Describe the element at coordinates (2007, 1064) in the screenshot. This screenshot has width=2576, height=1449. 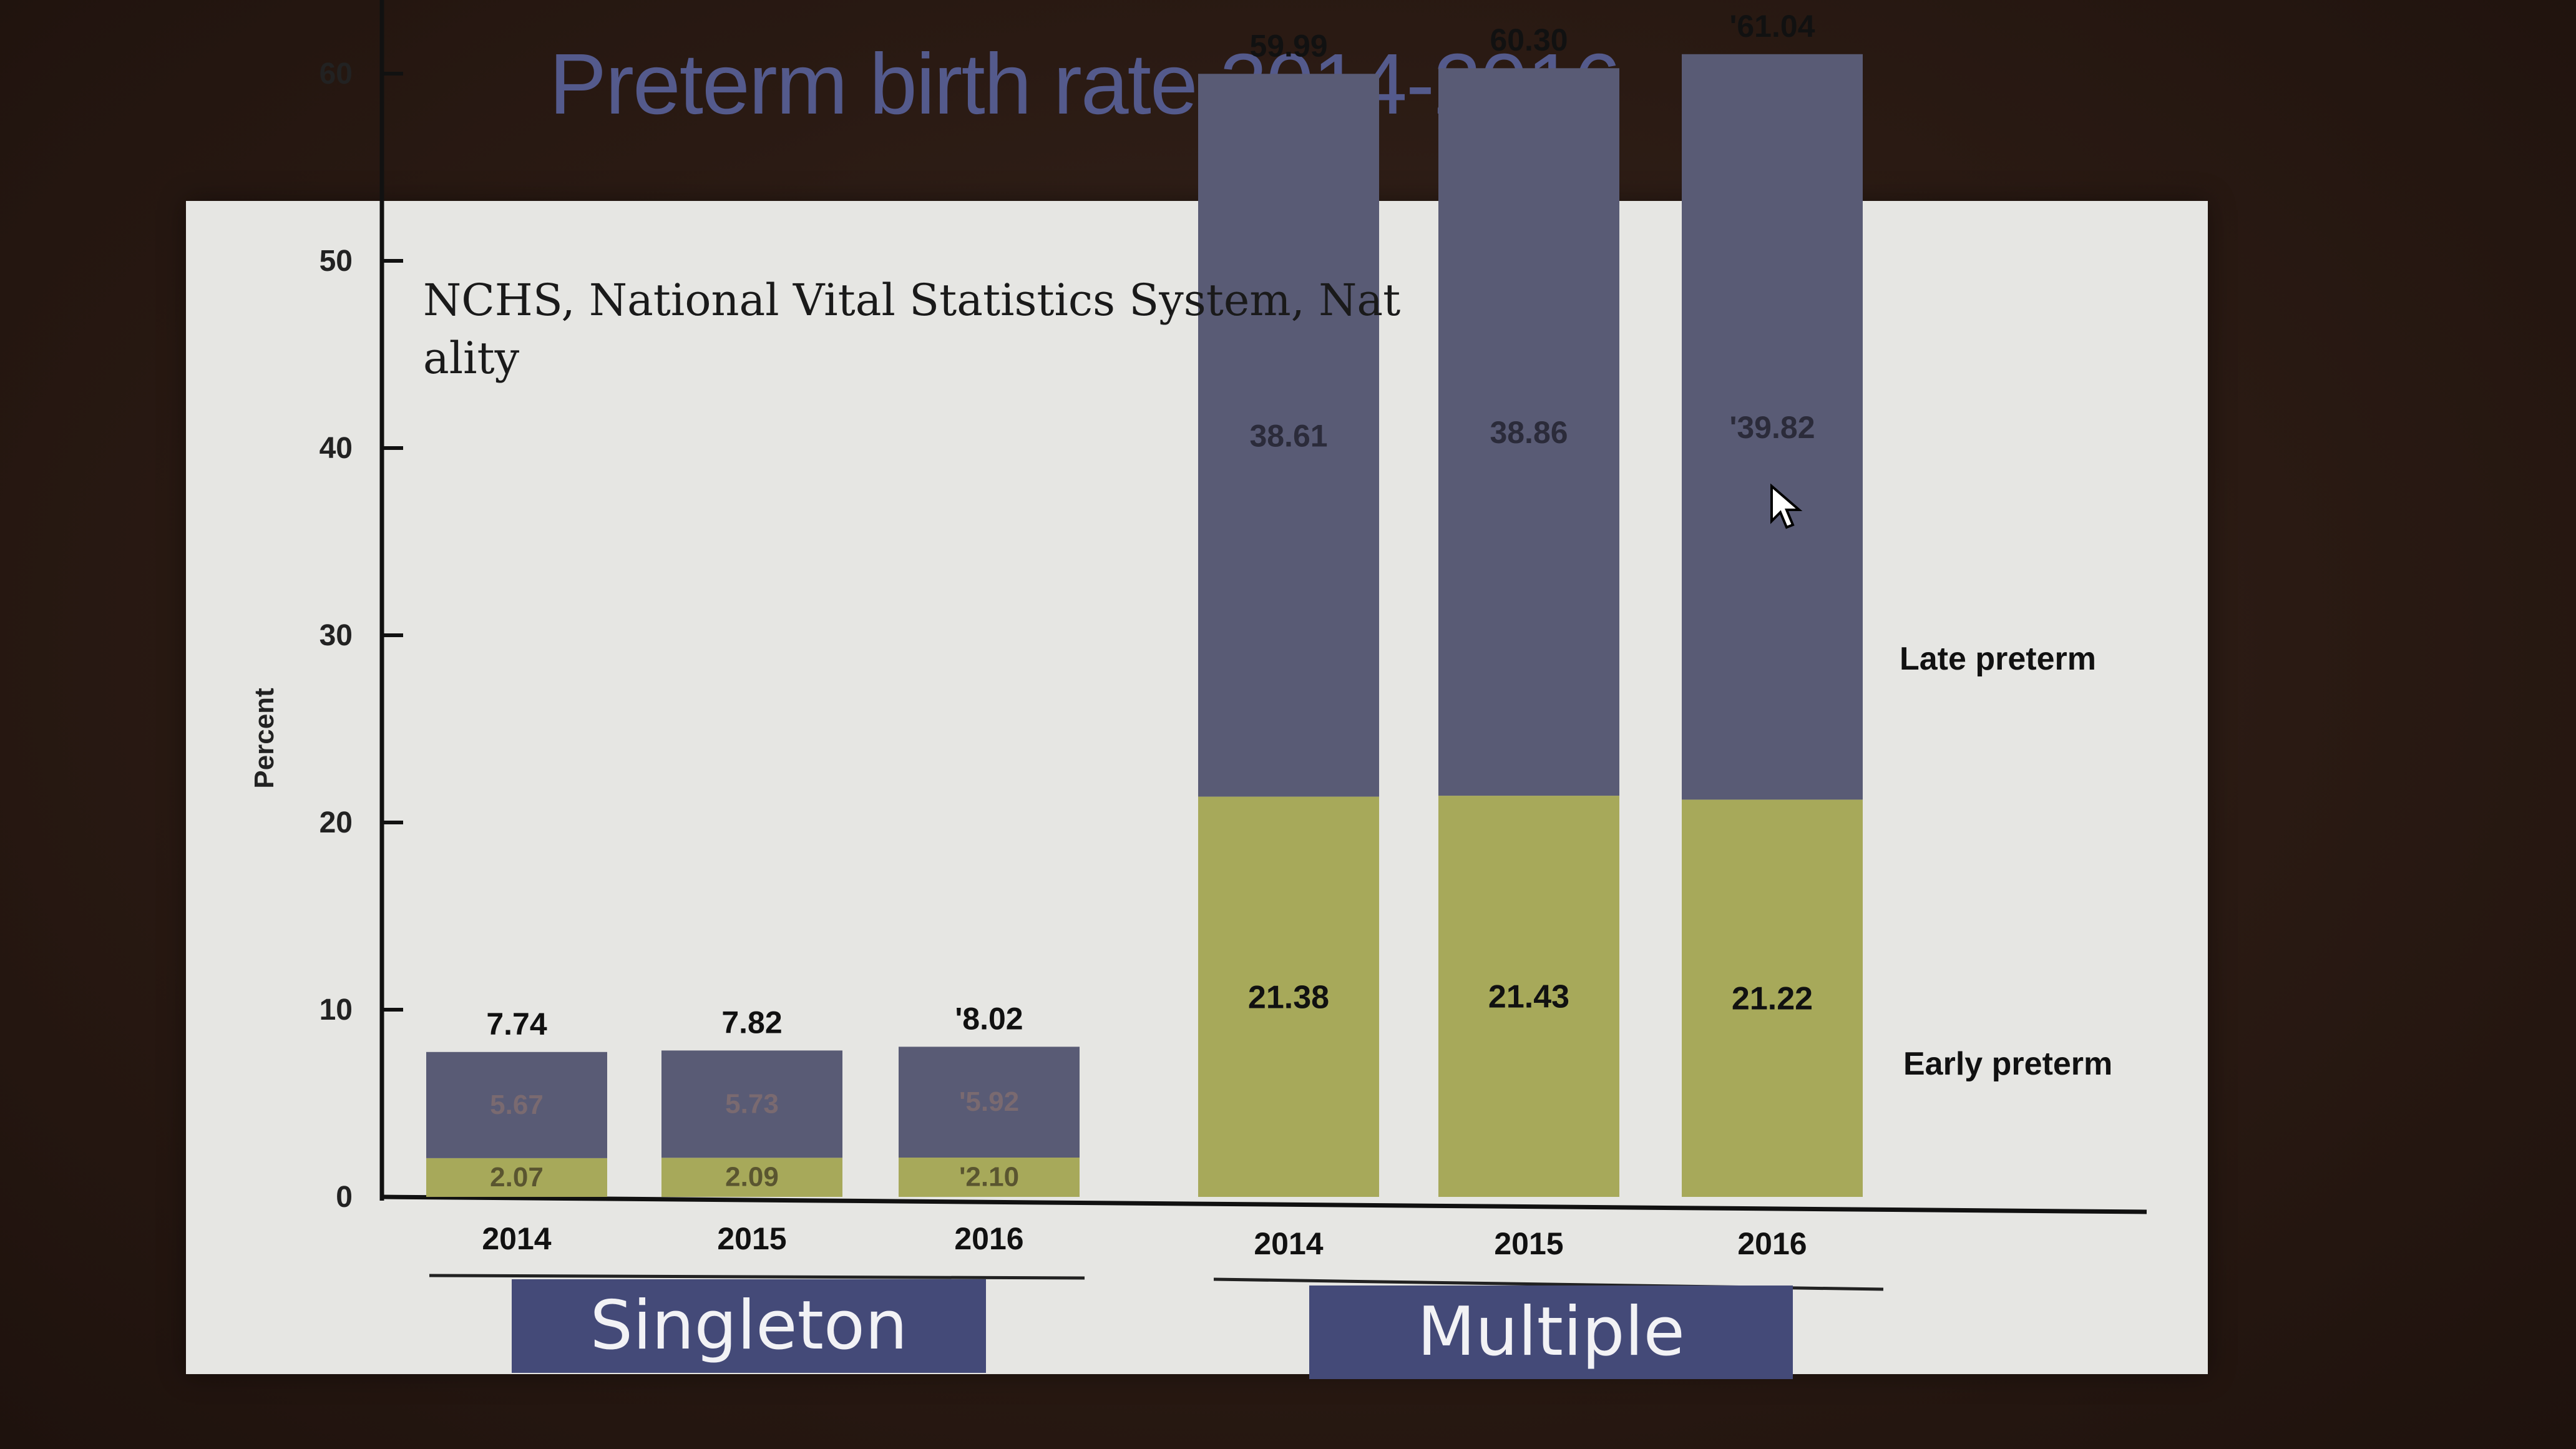
I see `legend-label-early-preterm: Early preterm` at that location.